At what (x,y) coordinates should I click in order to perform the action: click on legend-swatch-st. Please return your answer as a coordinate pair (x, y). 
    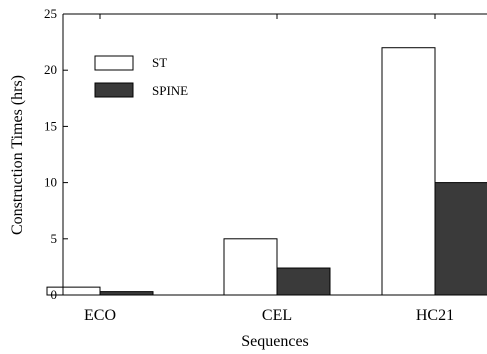
    Looking at the image, I should click on (114, 63).